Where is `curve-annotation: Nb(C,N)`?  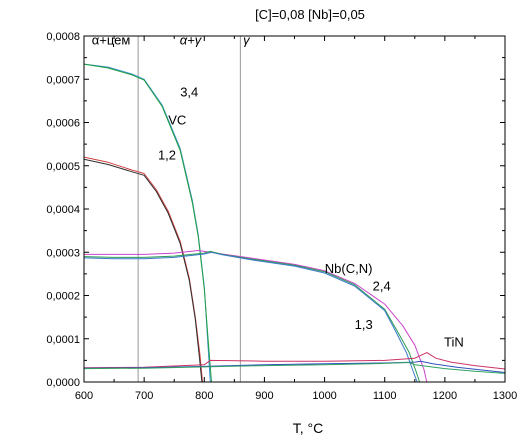 curve-annotation: Nb(C,N) is located at coordinates (349, 268).